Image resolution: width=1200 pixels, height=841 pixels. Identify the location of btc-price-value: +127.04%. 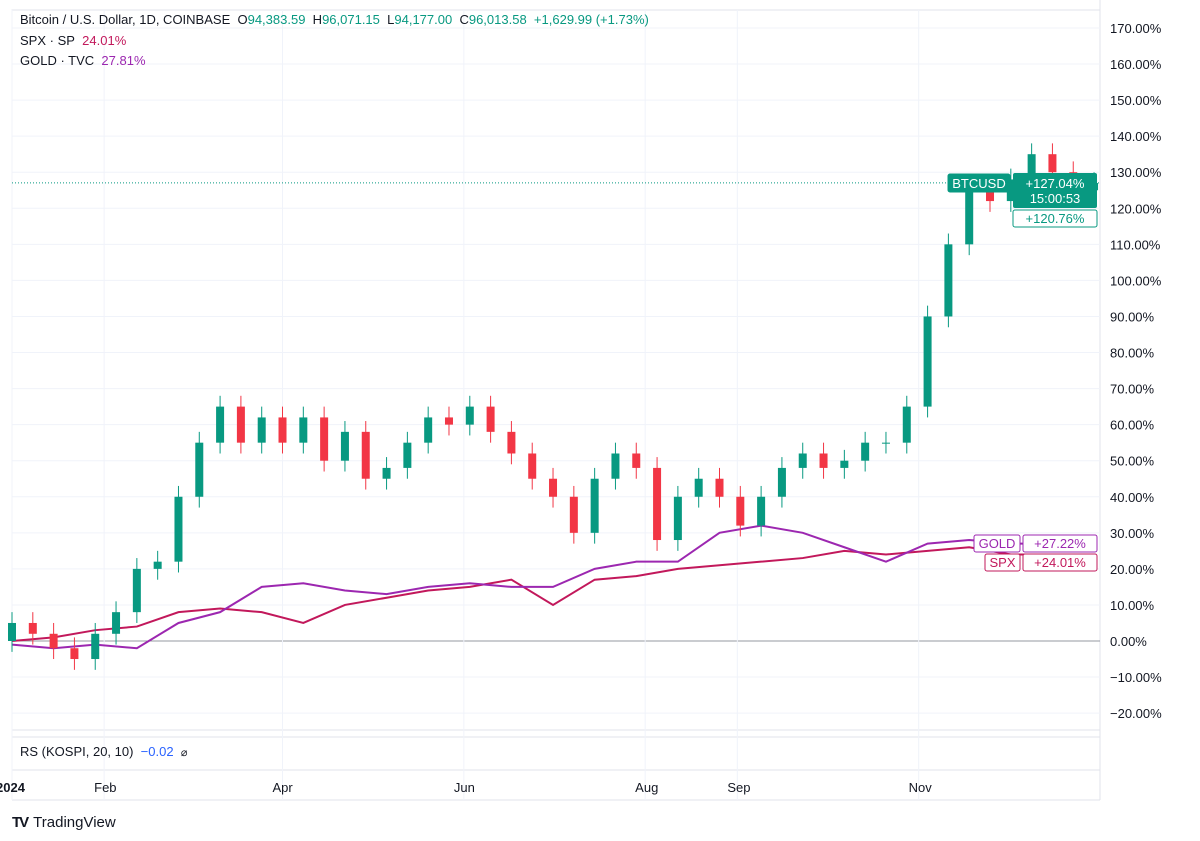
(1055, 183).